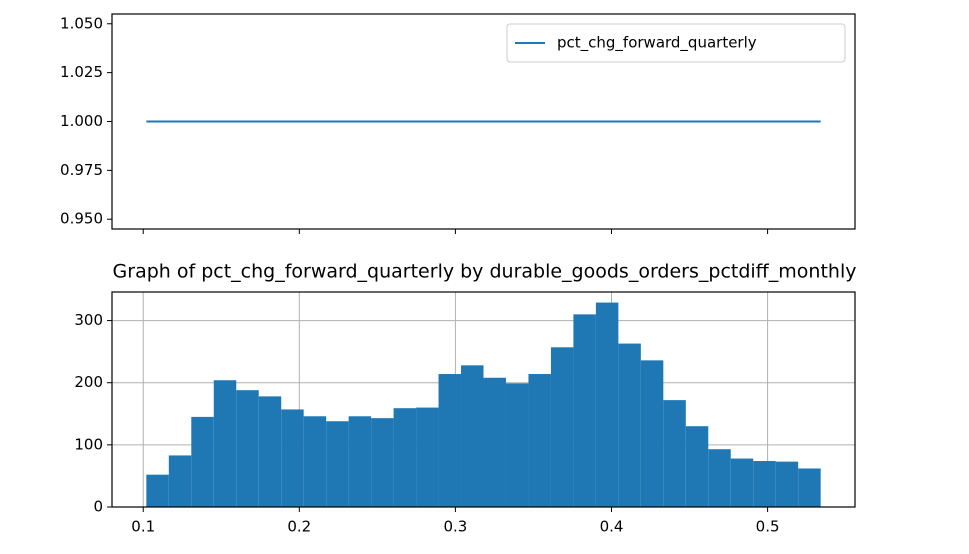 Image resolution: width=969 pixels, height=554 pixels. I want to click on y-tick-label: 0, so click(98, 507).